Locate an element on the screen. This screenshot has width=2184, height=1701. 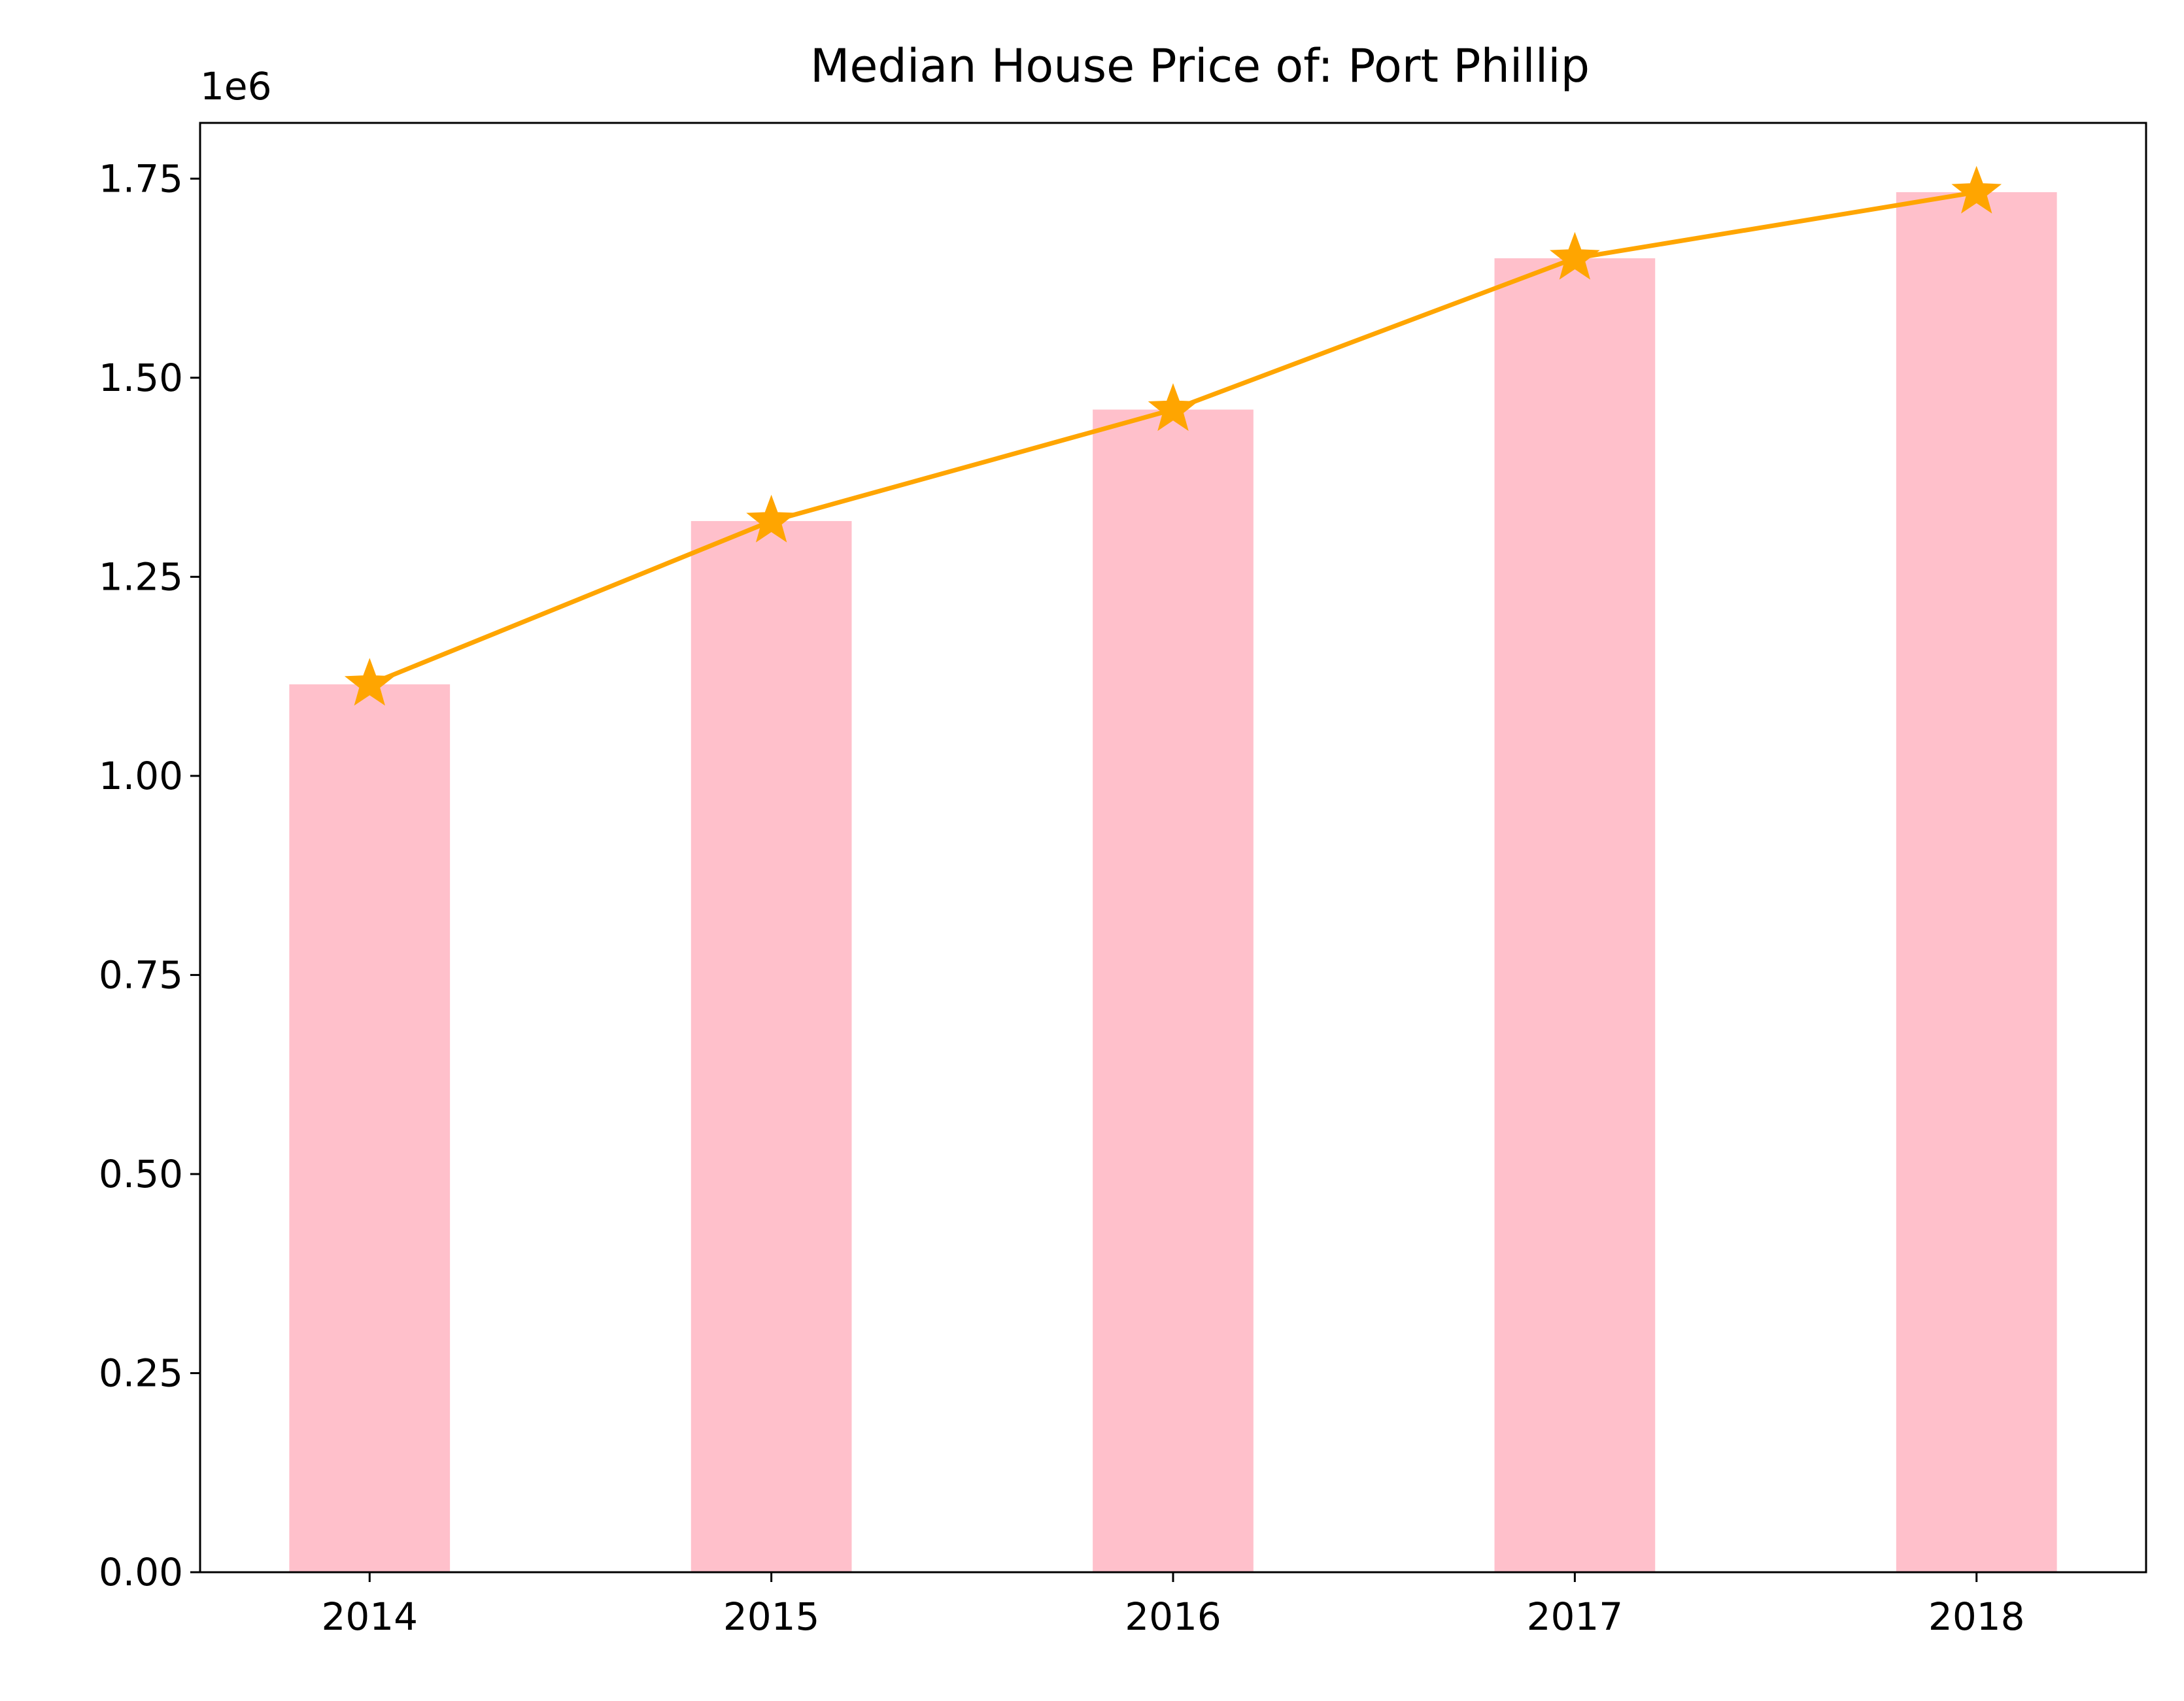
bar-2017 is located at coordinates (1575, 915).